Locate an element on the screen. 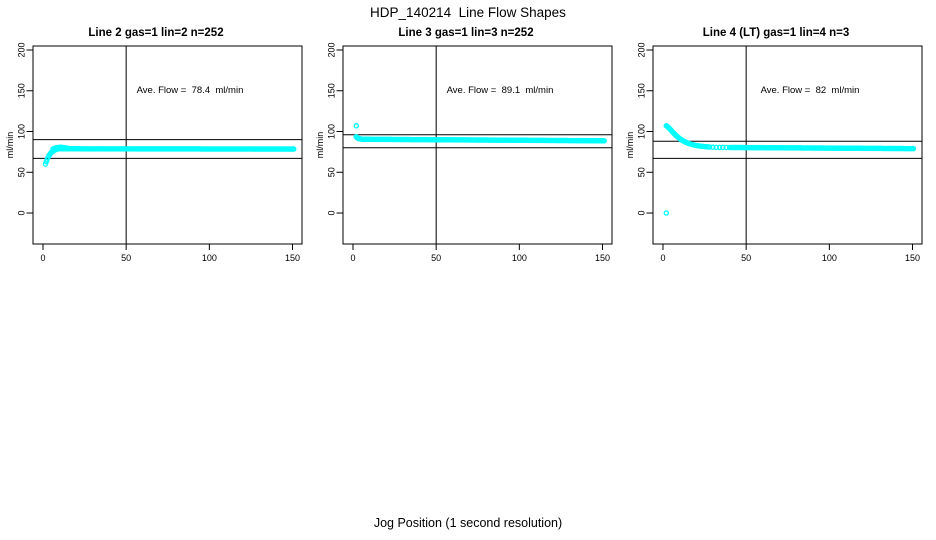 The height and width of the screenshot is (540, 936). panel-2-title: Line 3 gas=1 lin=3 n=252 is located at coordinates (466, 33).